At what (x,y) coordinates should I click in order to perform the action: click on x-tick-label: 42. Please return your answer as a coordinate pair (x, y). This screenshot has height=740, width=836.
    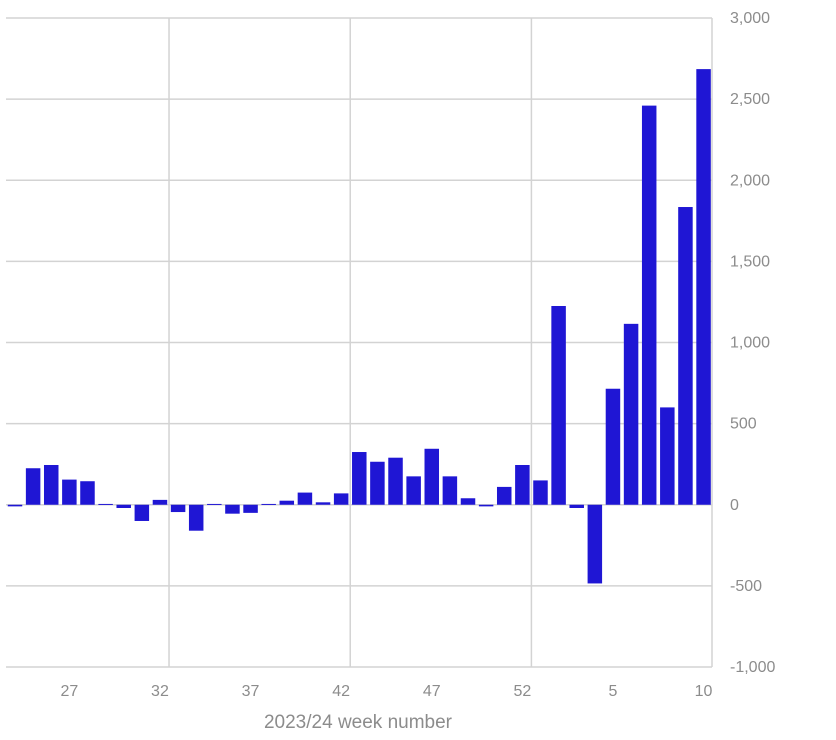
    Looking at the image, I should click on (341, 691).